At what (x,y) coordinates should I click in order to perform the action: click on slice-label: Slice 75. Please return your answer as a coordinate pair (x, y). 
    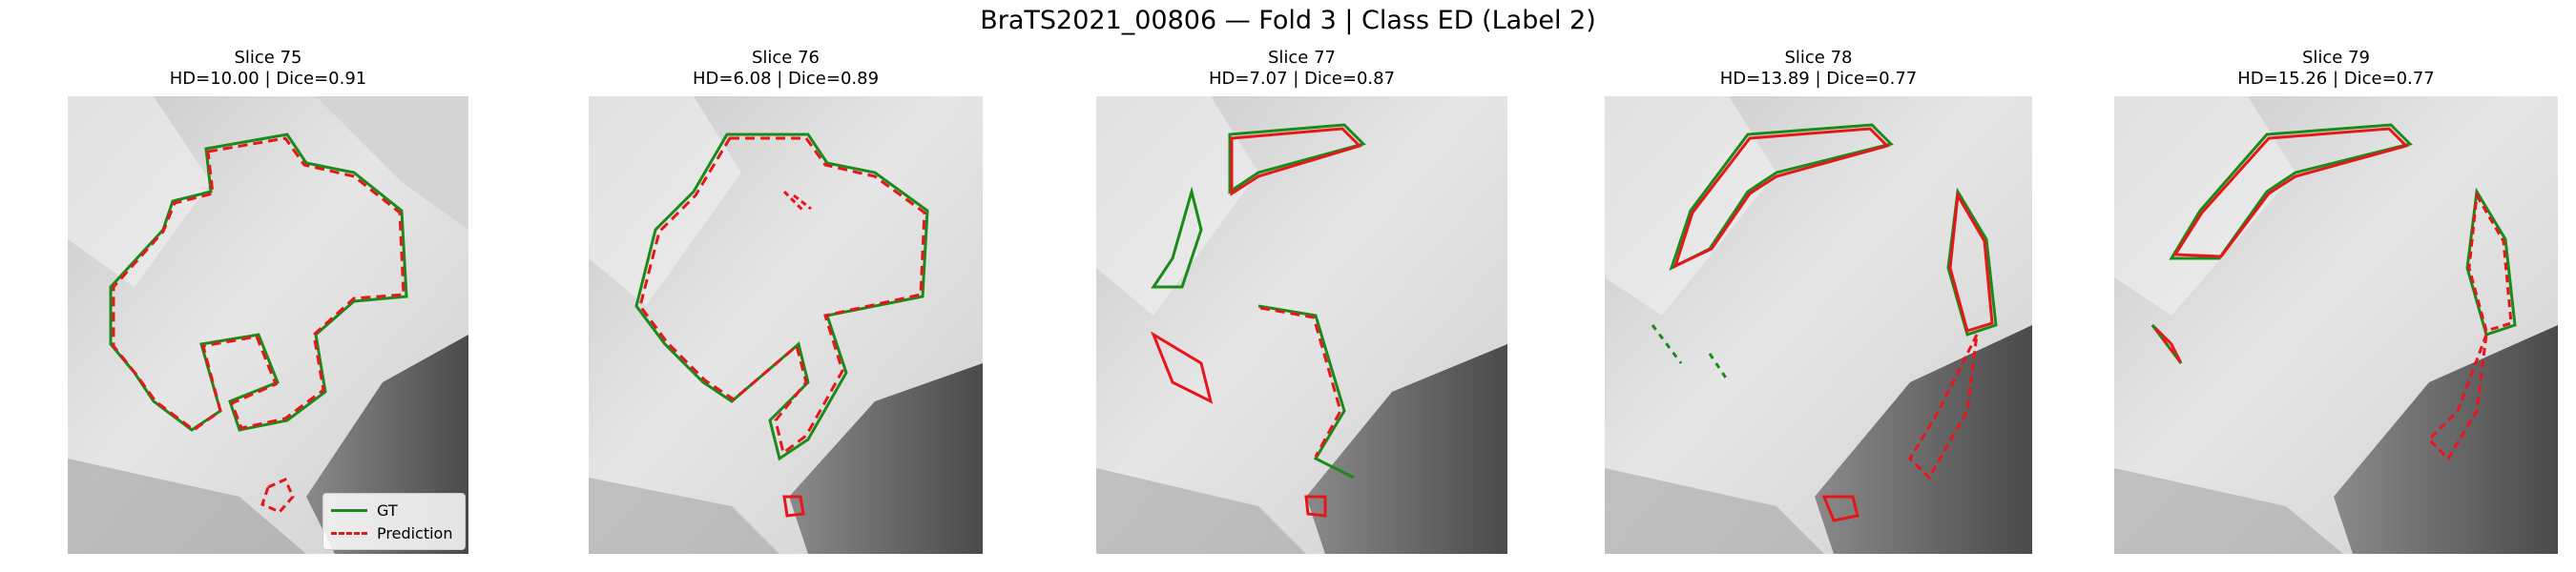
    Looking at the image, I should click on (268, 58).